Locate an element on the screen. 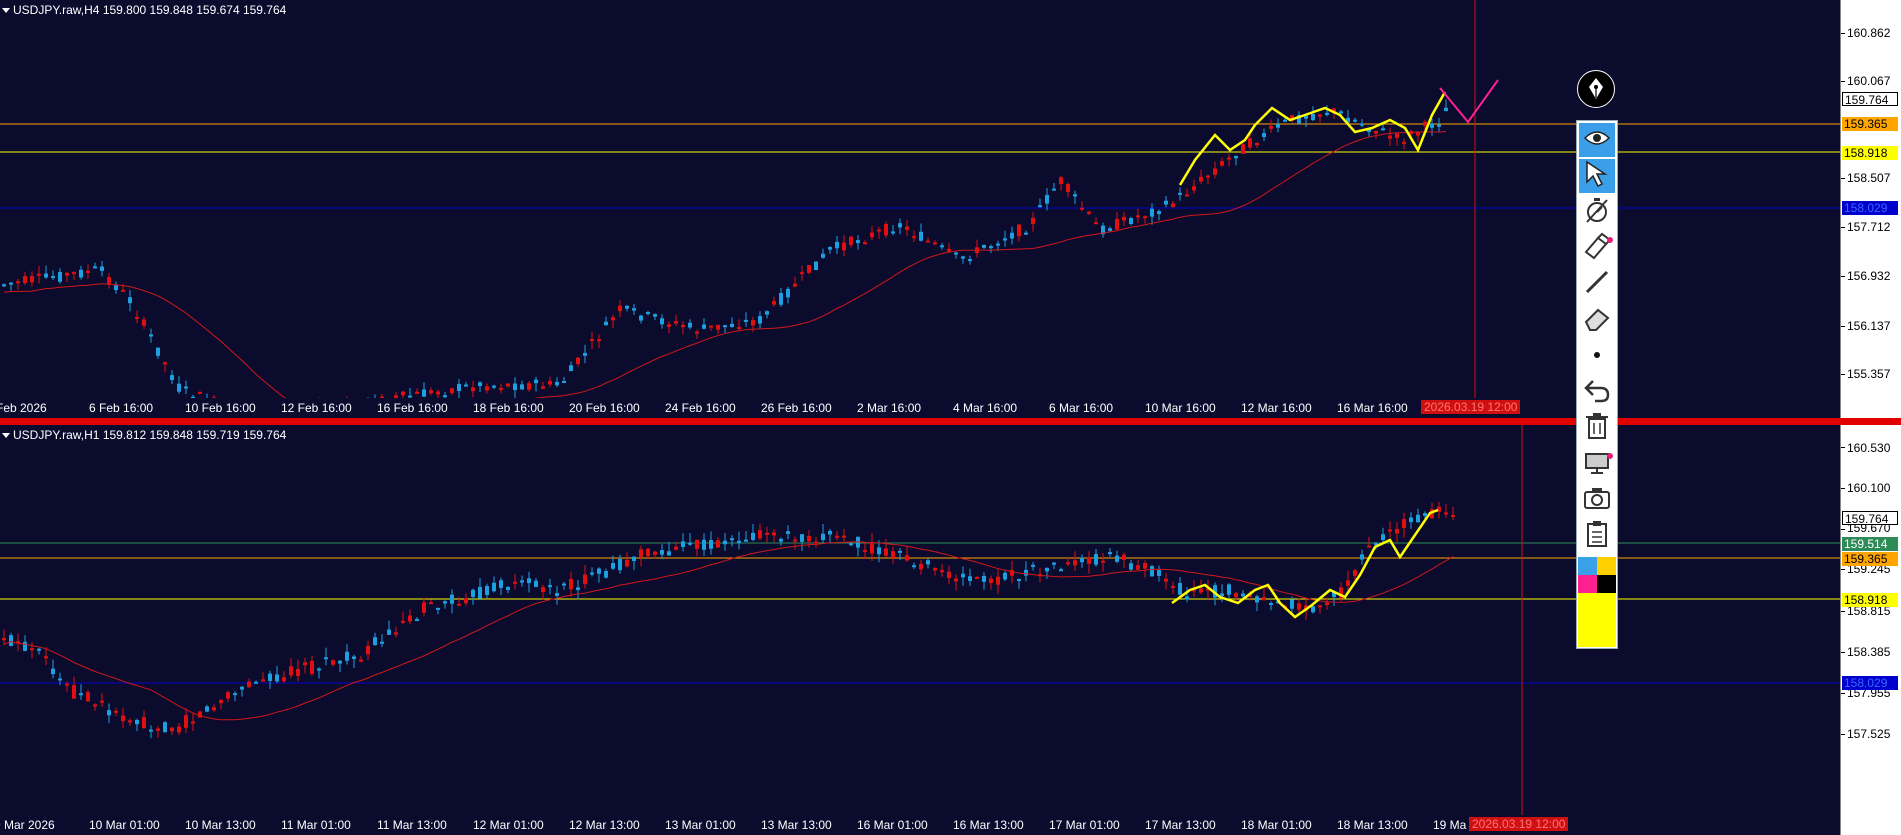  trash-icon is located at coordinates (1597, 428).